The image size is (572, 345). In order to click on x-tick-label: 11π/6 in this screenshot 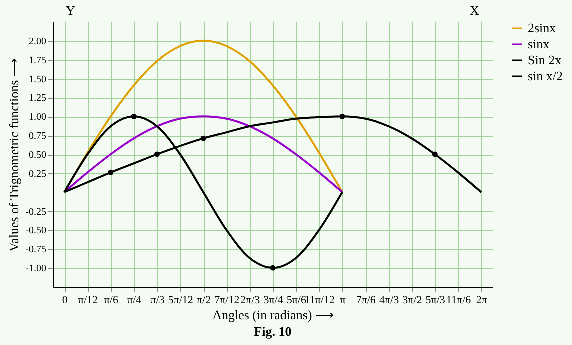, I will do `click(459, 300)`.